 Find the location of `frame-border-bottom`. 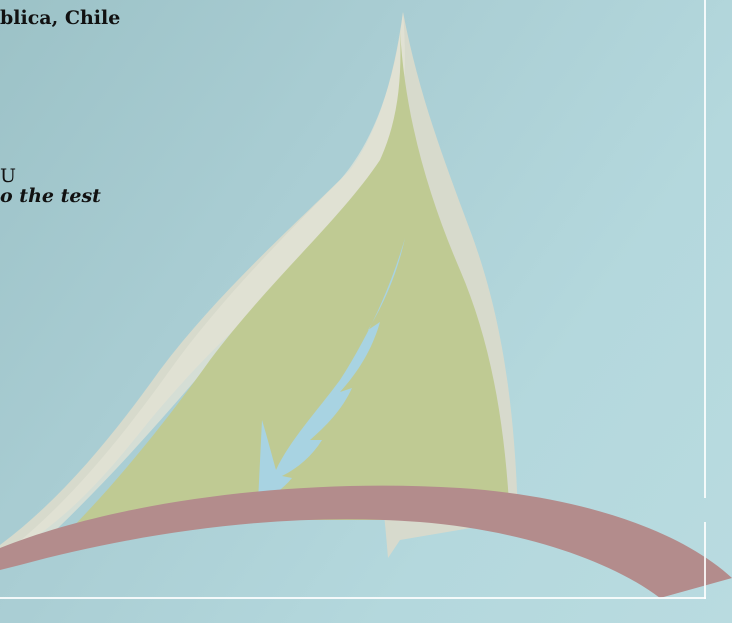

frame-border-bottom is located at coordinates (353, 598).